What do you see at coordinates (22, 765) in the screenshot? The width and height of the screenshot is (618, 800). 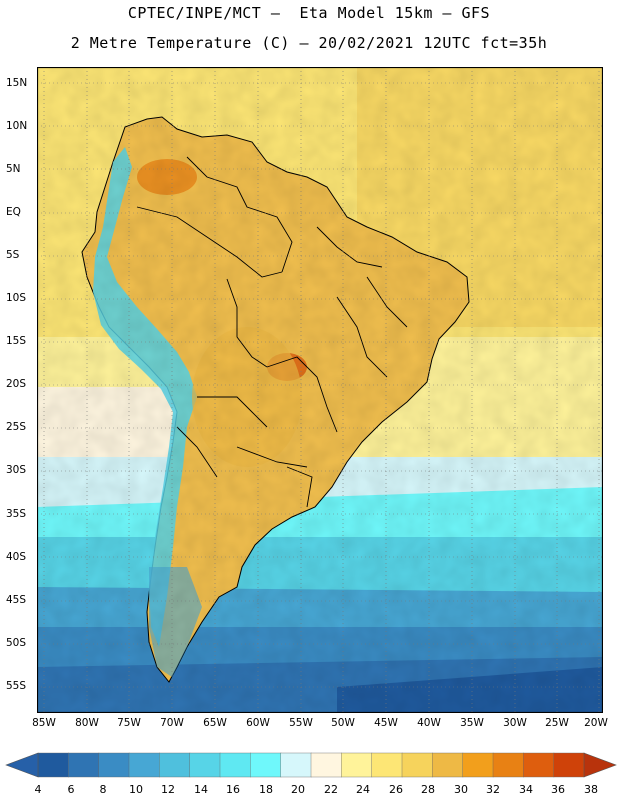 I see `legend-arrow-left` at bounding box center [22, 765].